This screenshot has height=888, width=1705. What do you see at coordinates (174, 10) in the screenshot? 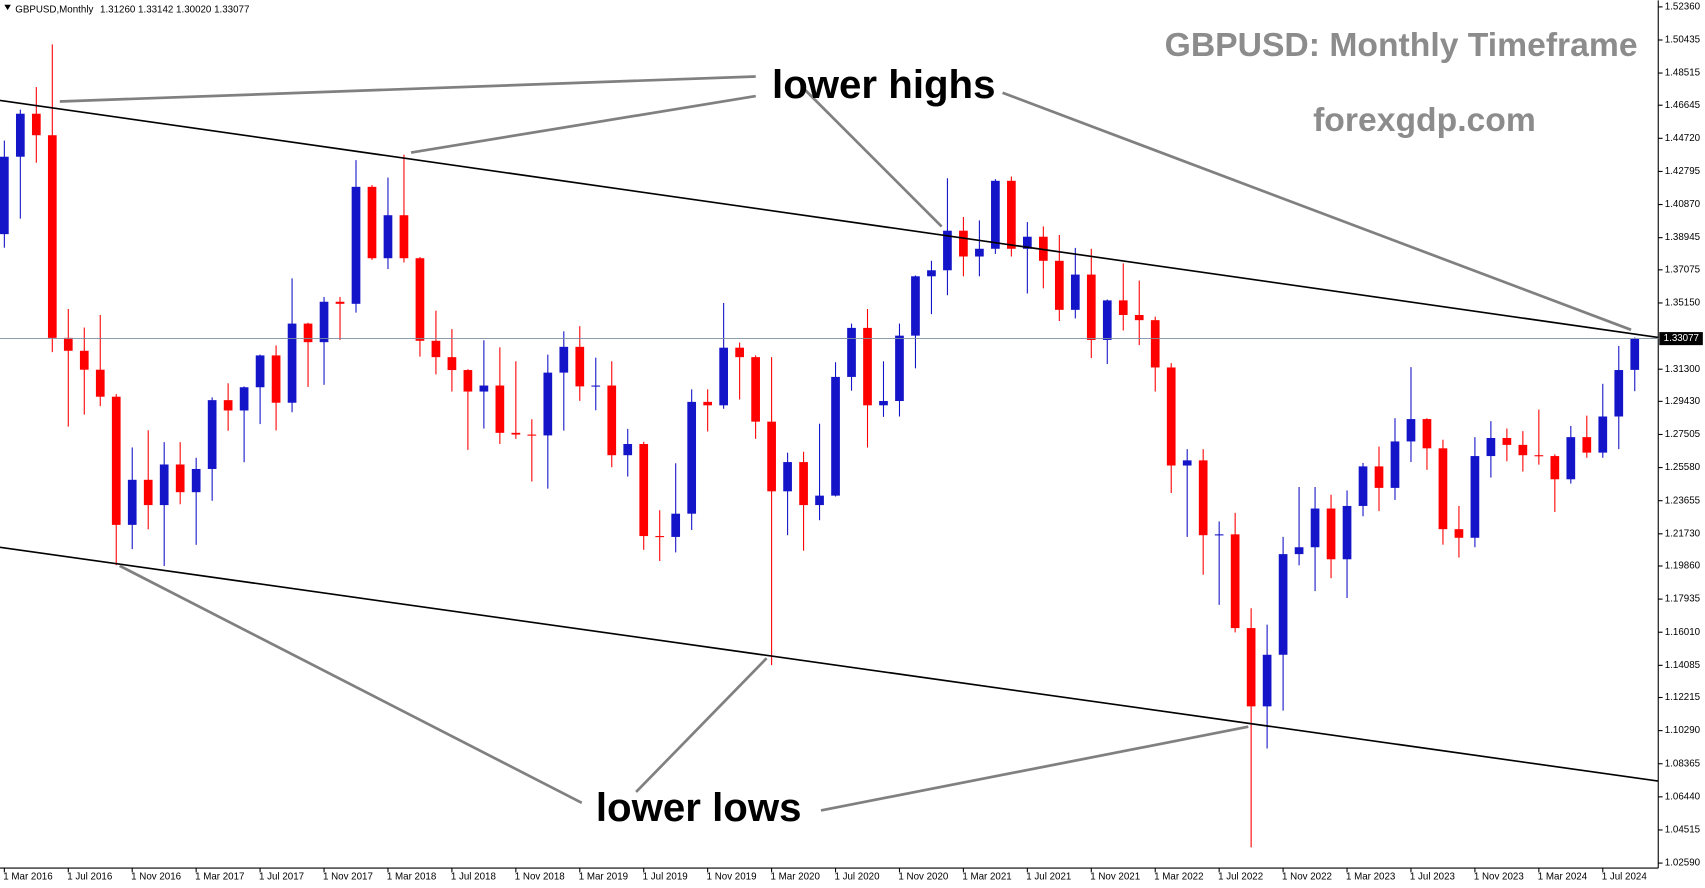
I see `ohlc-text: 1.31260 1.33142 1.30020 1.33077` at bounding box center [174, 10].